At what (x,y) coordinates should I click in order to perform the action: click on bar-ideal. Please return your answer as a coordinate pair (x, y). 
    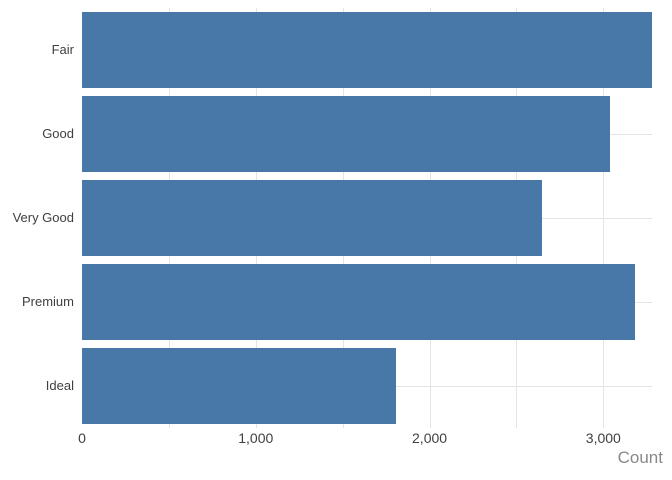
    Looking at the image, I should click on (239, 386).